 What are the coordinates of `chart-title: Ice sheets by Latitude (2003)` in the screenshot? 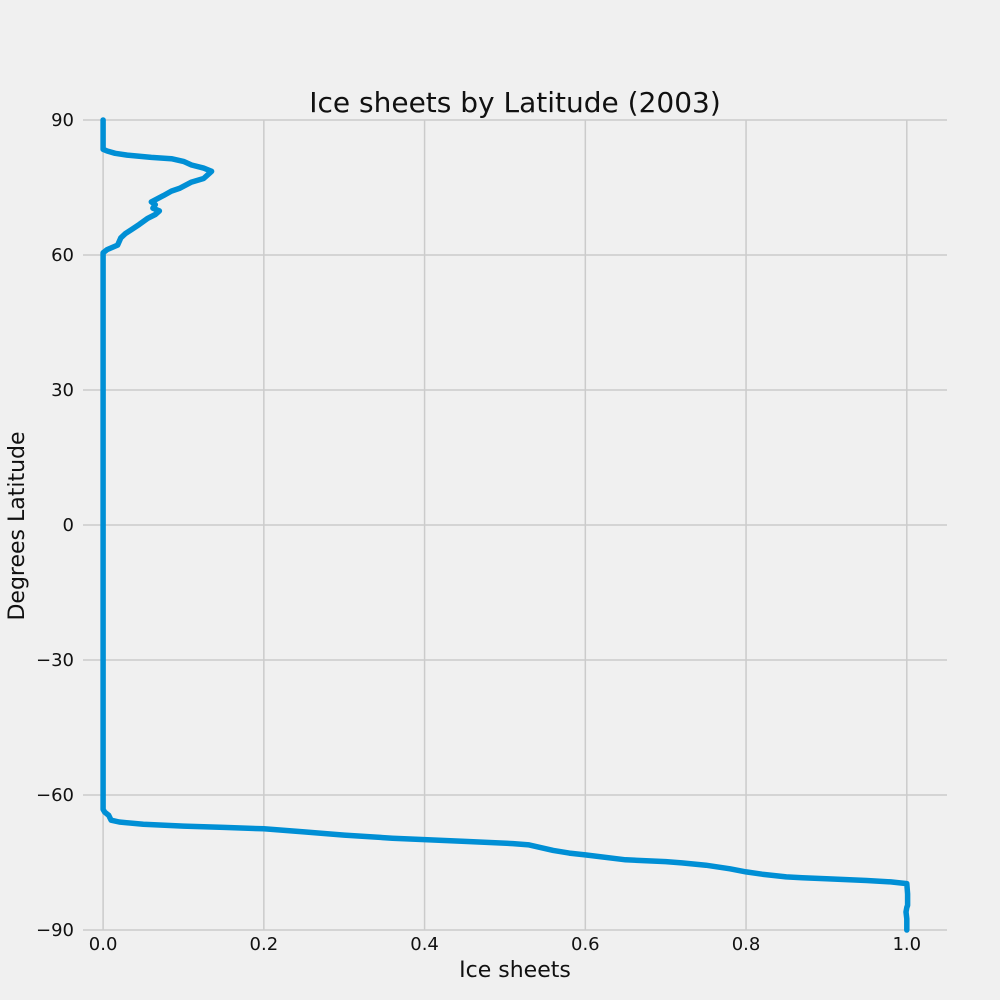 It's located at (515, 102).